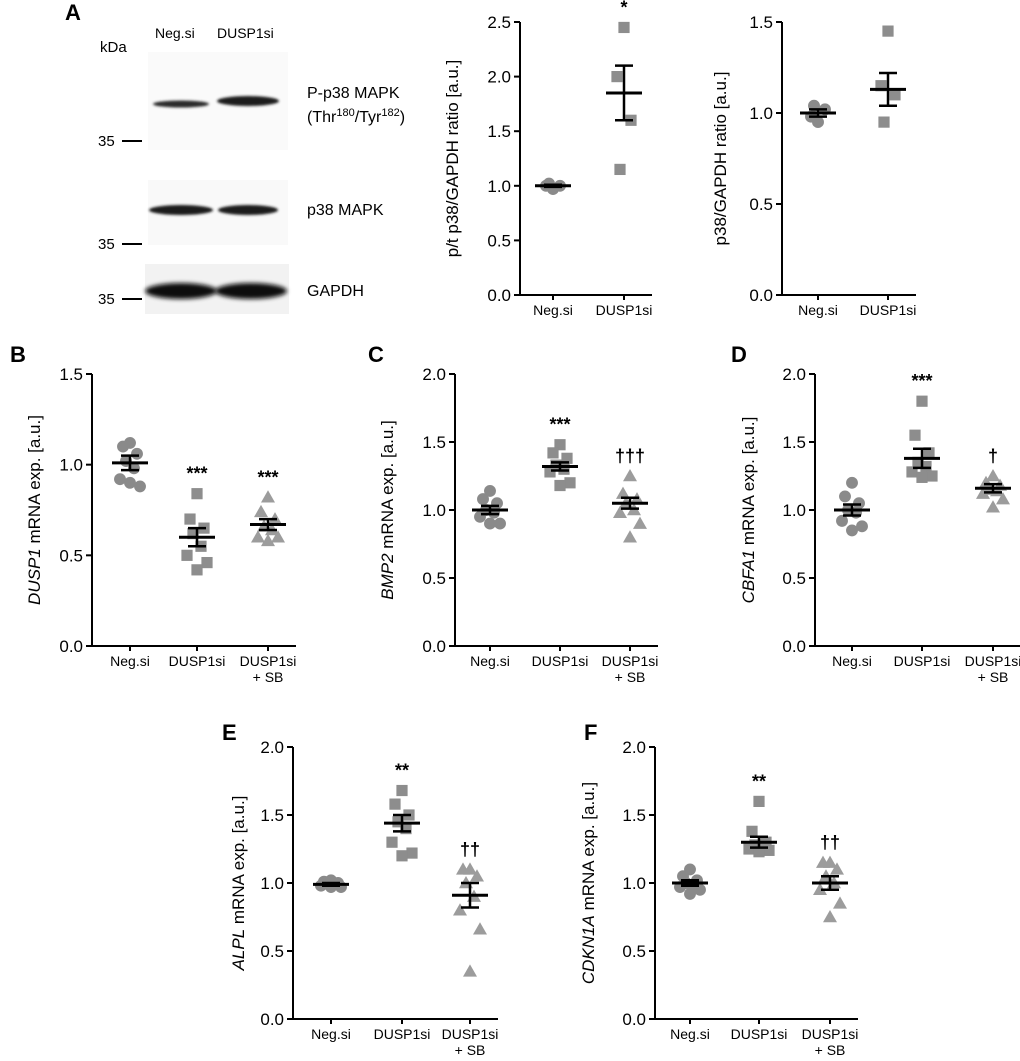 This screenshot has width=1020, height=1061. I want to click on y-axis-title: BMP2 mRNA exp. [a.u.], so click(387, 510).